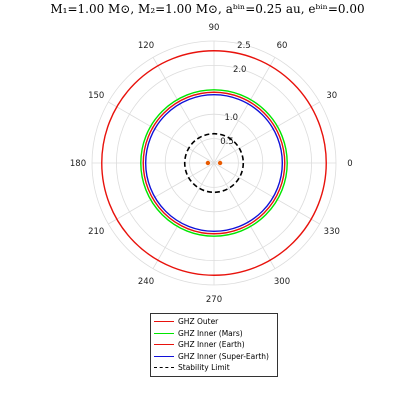 This screenshot has height=415, width=415. Describe the element at coordinates (146, 282) in the screenshot. I see `theta-tick-label: 240` at that location.